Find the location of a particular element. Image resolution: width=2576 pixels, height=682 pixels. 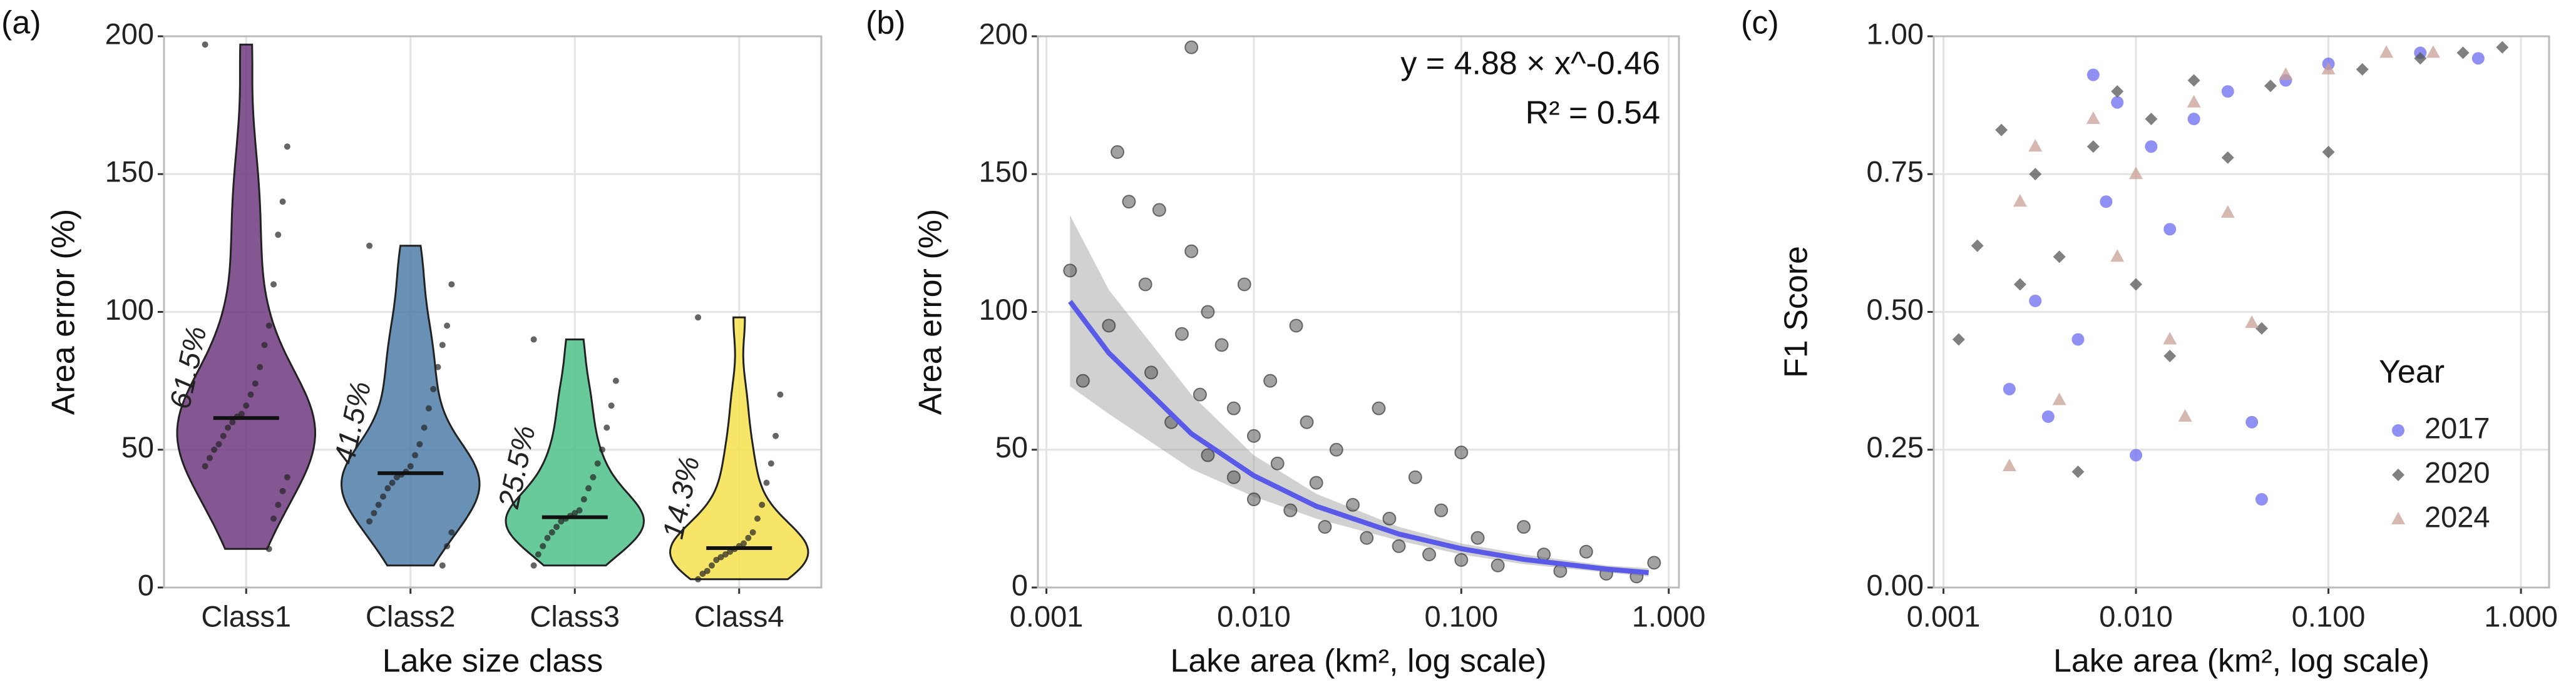

violin is located at coordinates (575, 452).